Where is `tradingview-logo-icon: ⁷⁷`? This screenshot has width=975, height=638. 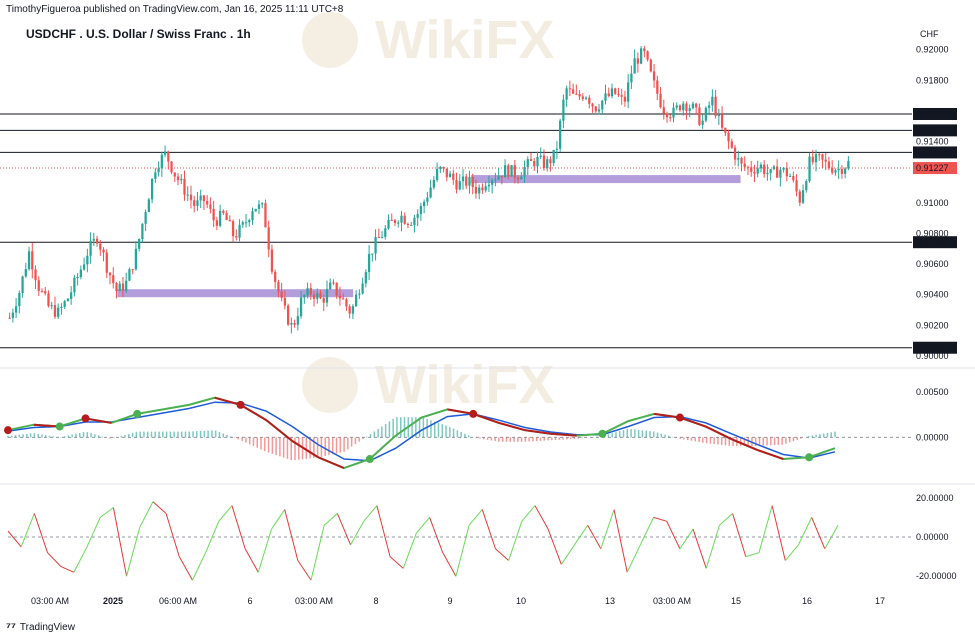 tradingview-logo-icon: ⁷⁷ is located at coordinates (11, 627).